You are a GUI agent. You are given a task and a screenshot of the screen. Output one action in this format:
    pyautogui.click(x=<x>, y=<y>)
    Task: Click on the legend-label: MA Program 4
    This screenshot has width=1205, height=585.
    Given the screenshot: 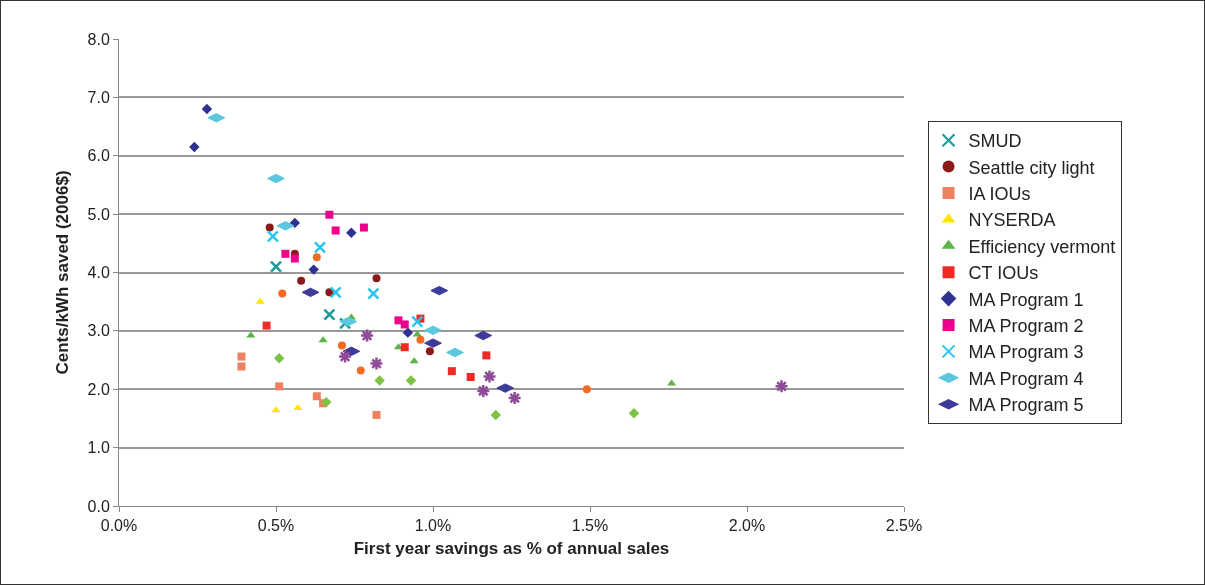 What is the action you would take?
    pyautogui.click(x=1026, y=378)
    